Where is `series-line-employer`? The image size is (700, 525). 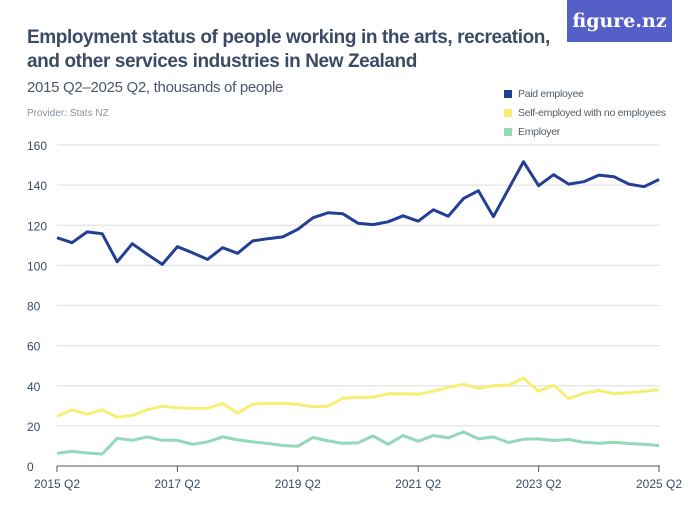
series-line-employer is located at coordinates (358, 443).